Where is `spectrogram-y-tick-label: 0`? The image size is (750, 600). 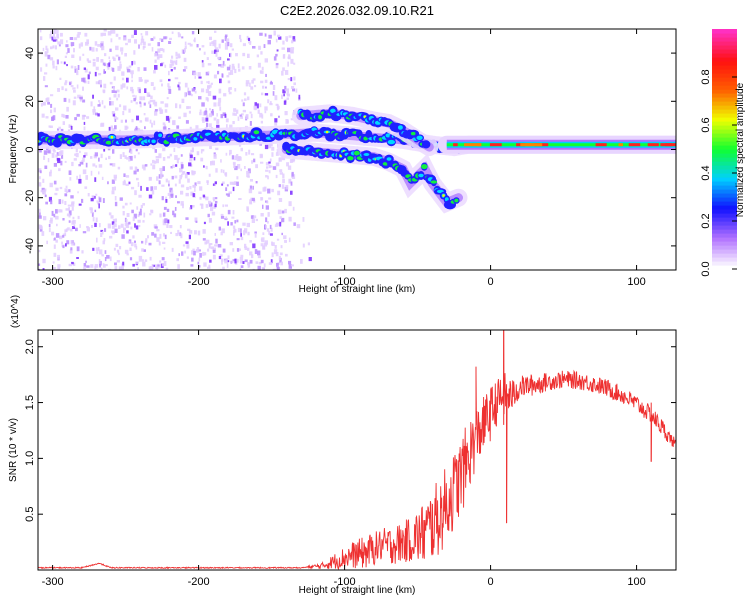
spectrogram-y-tick-label: 0 is located at coordinates (30, 149).